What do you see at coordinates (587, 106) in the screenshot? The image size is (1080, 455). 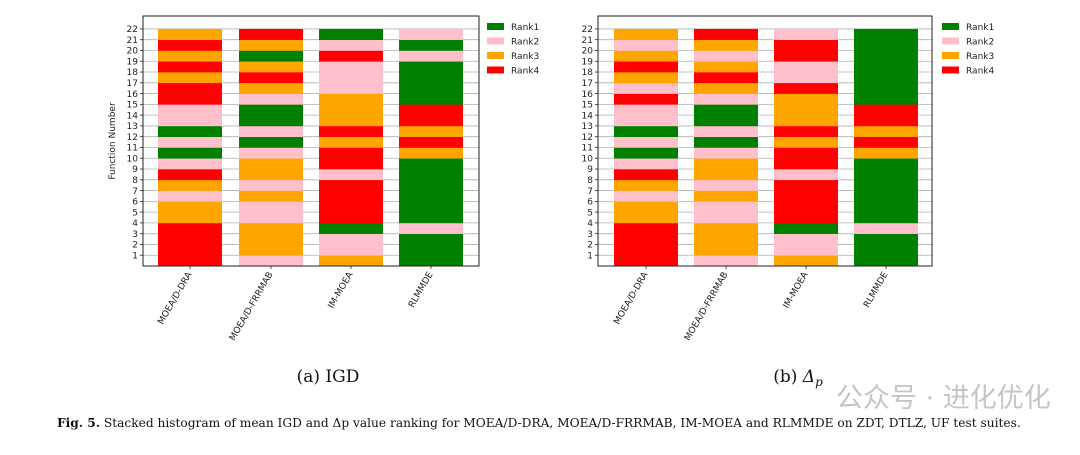 I see `y-tick-label: 15` at bounding box center [587, 106].